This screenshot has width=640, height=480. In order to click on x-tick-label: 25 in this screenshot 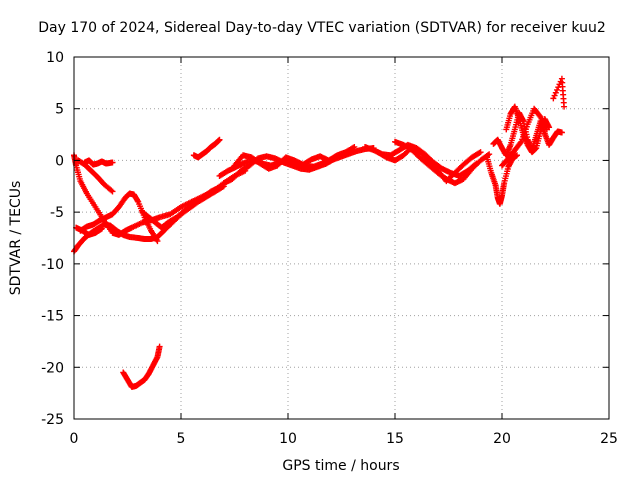, I will do `click(609, 439)`.